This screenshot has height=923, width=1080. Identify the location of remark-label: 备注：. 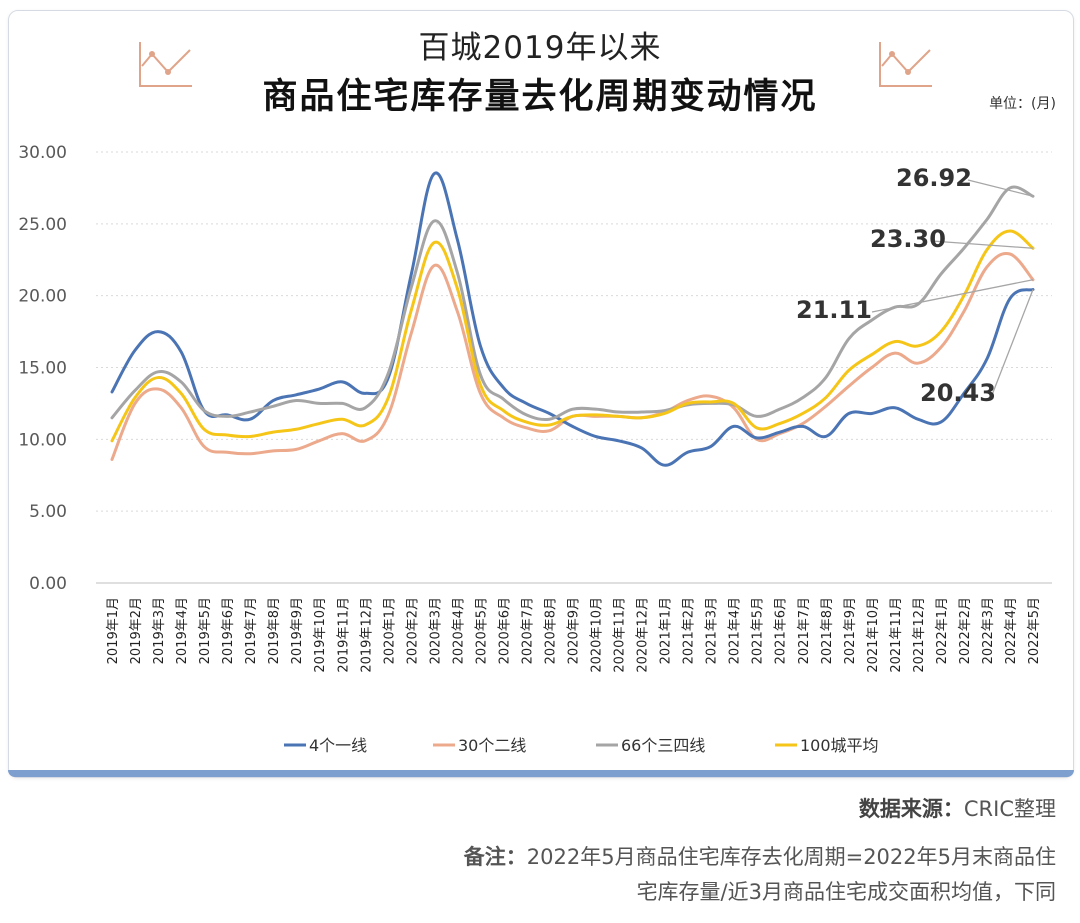
(495, 857).